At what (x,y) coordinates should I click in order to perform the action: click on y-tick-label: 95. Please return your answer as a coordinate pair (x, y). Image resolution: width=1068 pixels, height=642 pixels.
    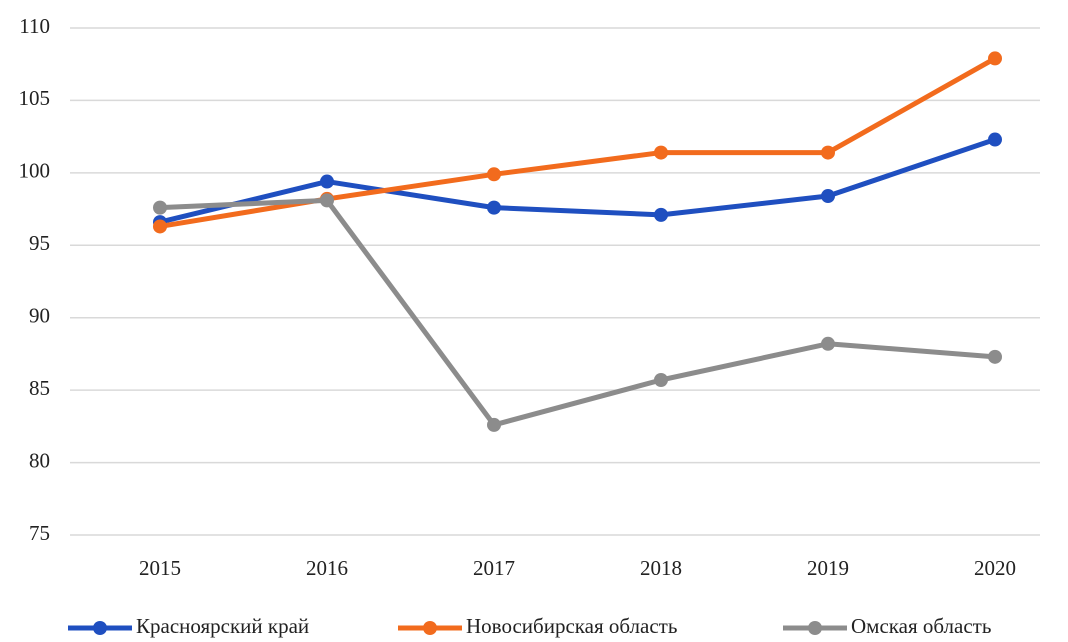
    Looking at the image, I should click on (39, 243).